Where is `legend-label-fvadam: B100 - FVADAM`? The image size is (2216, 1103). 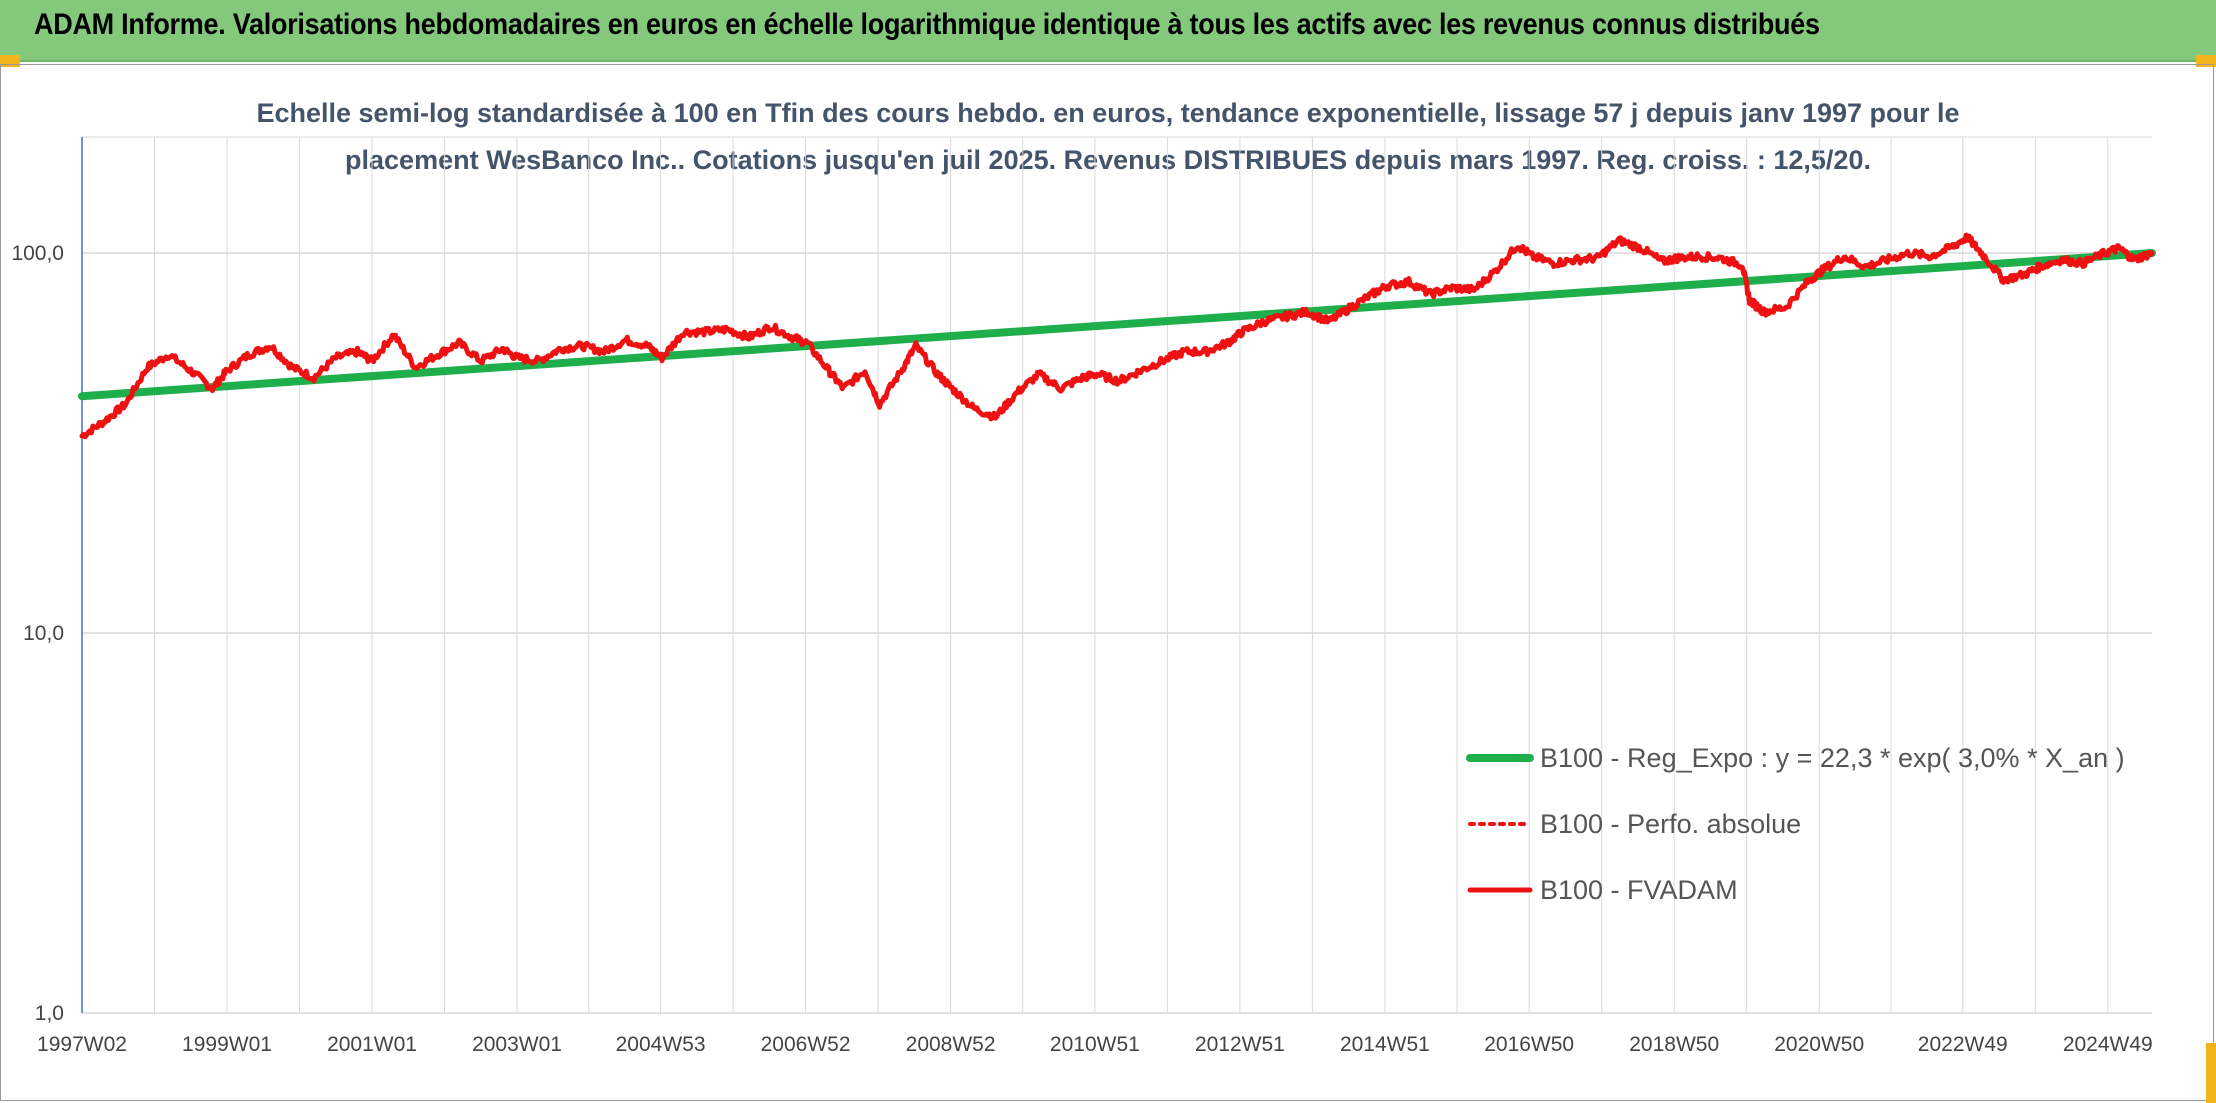
legend-label-fvadam: B100 - FVADAM is located at coordinates (1639, 890).